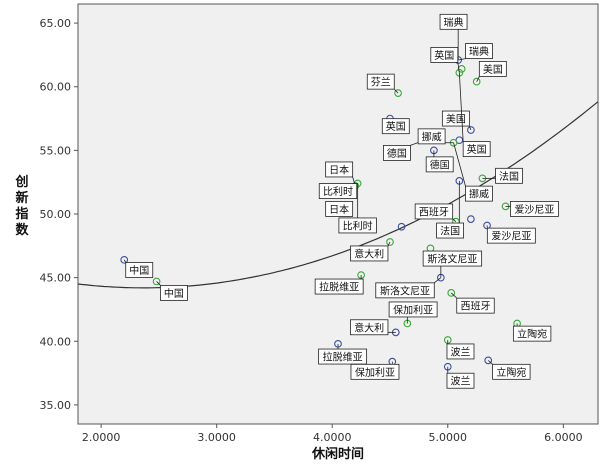 This screenshot has height=472, width=600. What do you see at coordinates (337, 454) in the screenshot?
I see `x-axis-title: 休闲时间` at bounding box center [337, 454].